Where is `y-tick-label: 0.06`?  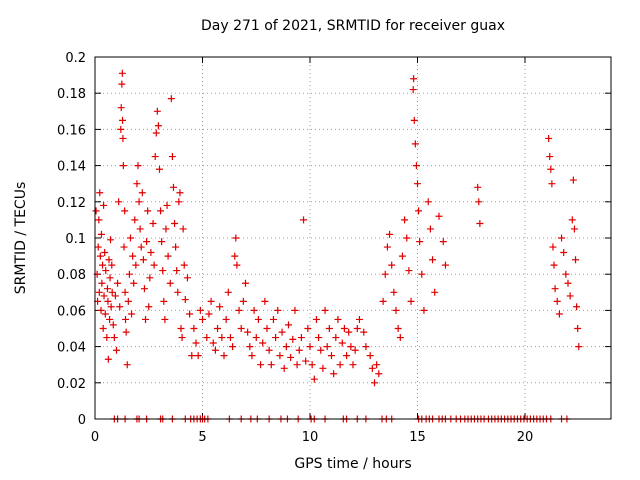 y-tick-label: 0.06 is located at coordinates (71, 311).